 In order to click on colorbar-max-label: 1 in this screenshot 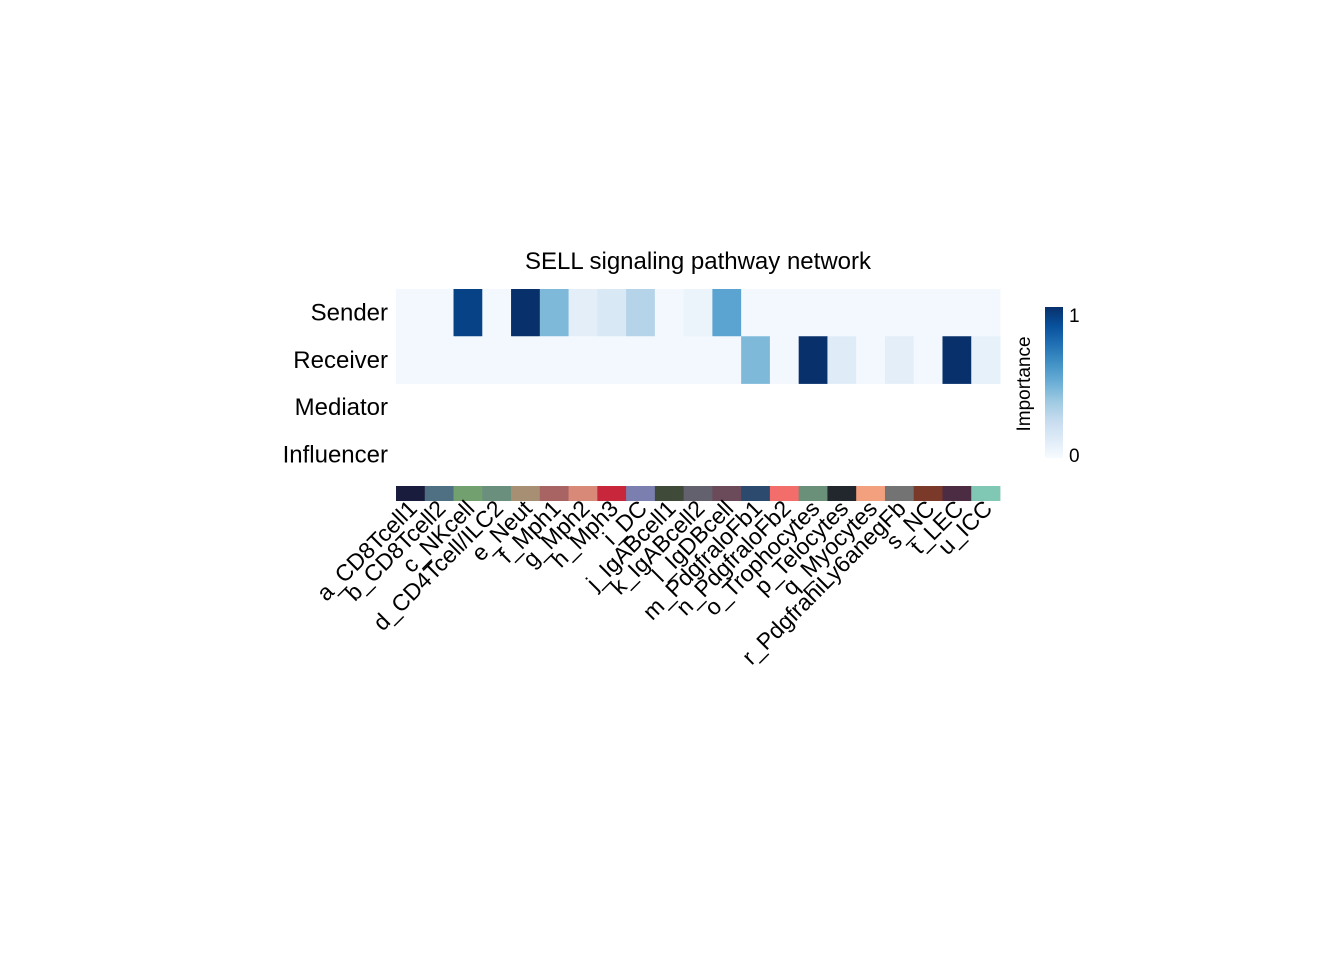, I will do `click(1074, 316)`.